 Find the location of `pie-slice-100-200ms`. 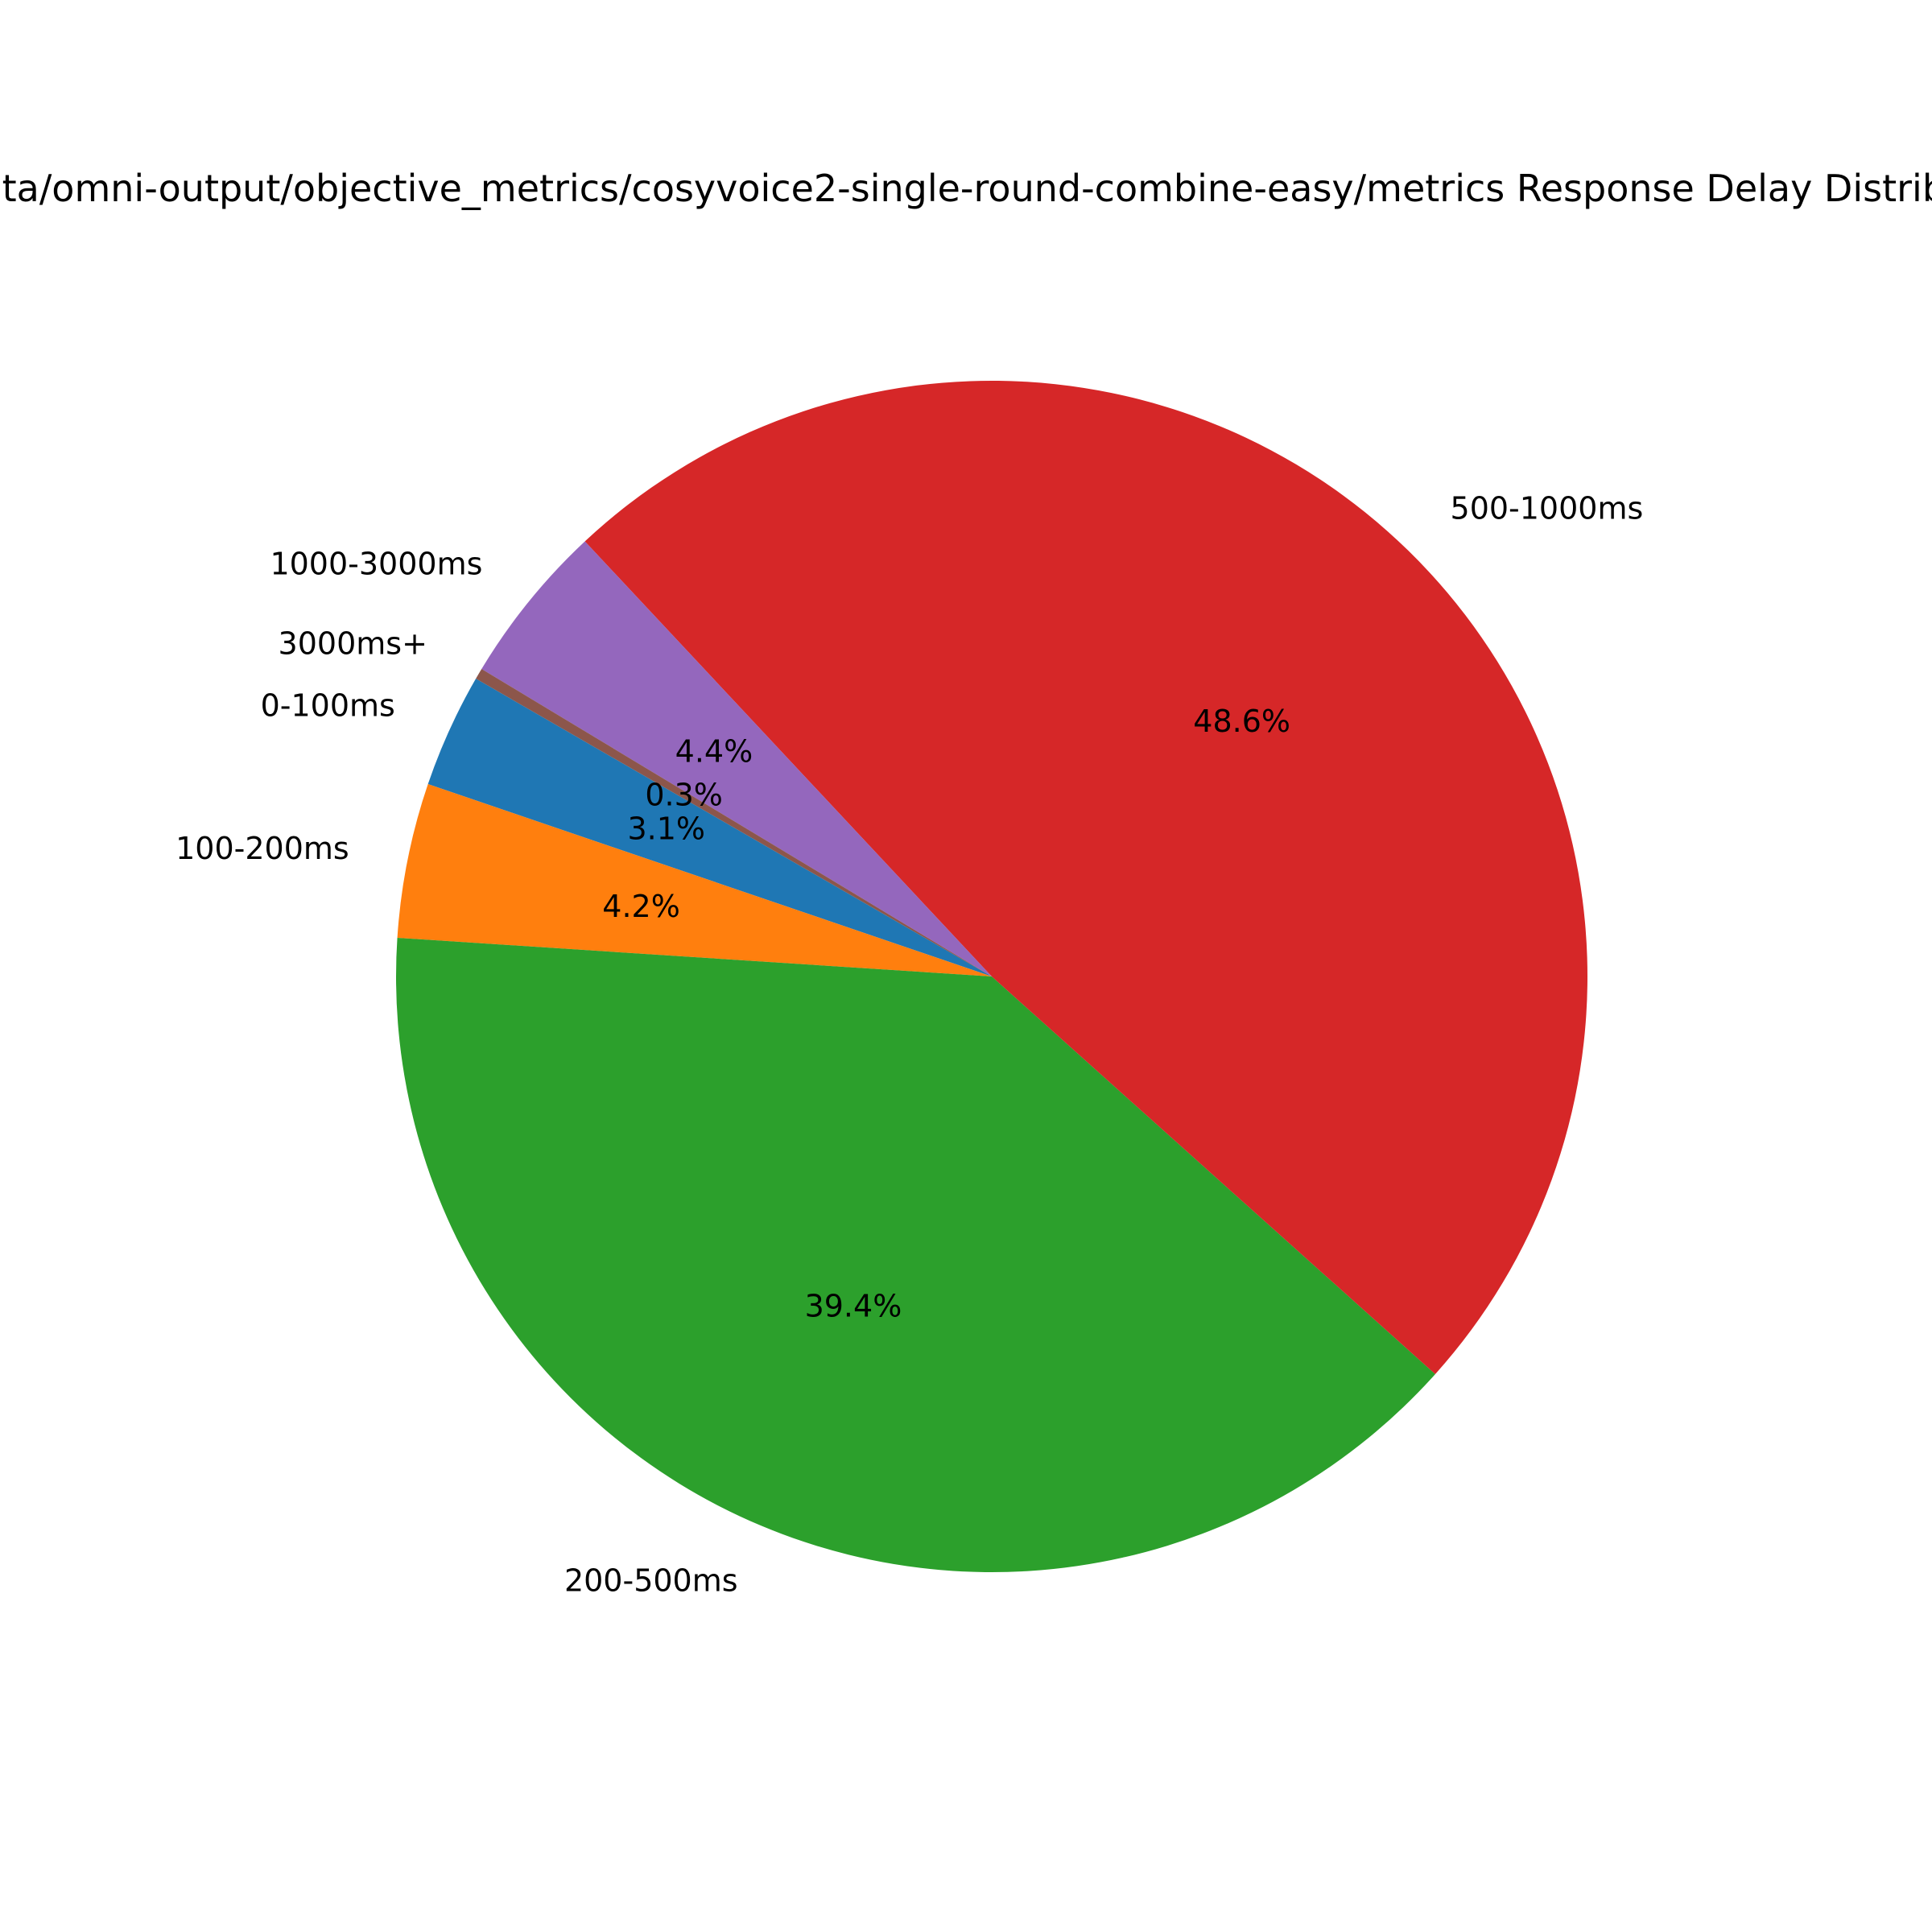

pie-slice-100-200ms is located at coordinates (694, 880).